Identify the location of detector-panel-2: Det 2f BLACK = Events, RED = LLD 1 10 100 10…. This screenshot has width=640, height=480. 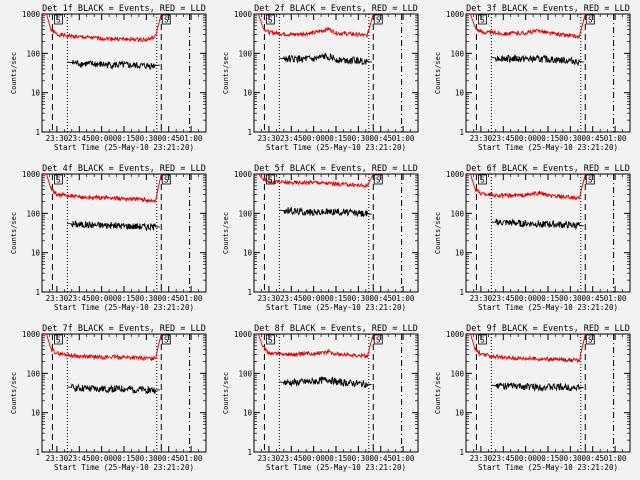
(320, 78).